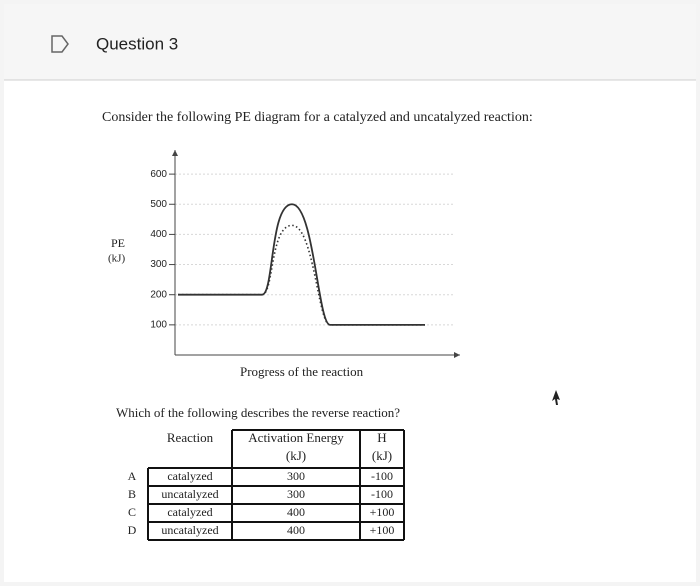  What do you see at coordinates (158, 204) in the screenshot?
I see `y-tick-label: 500` at bounding box center [158, 204].